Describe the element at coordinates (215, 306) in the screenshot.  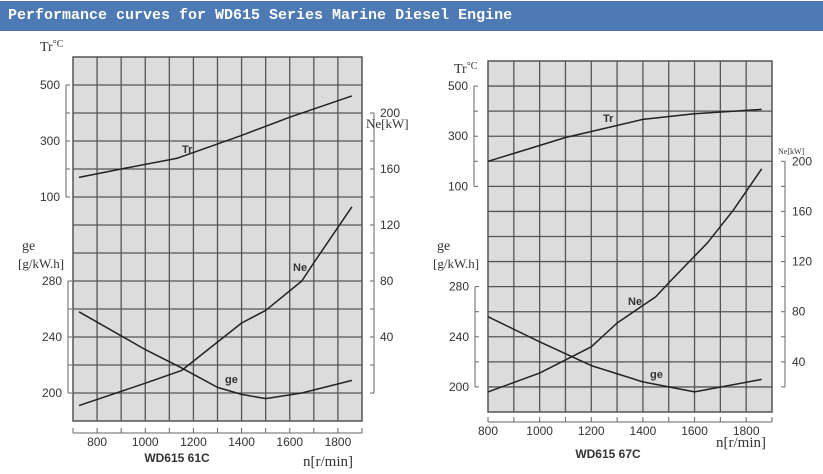
I see `ne-curve` at that location.